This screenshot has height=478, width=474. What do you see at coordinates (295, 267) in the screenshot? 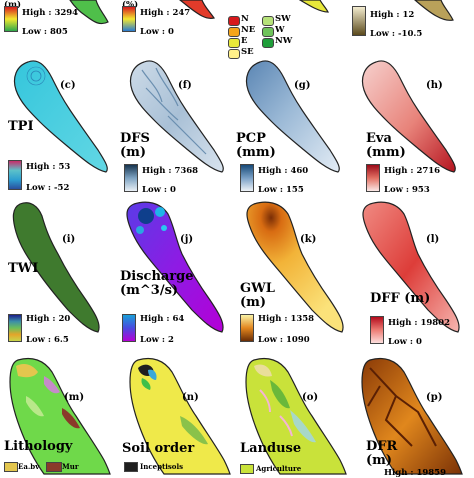
I see `gwl-map` at bounding box center [295, 267].